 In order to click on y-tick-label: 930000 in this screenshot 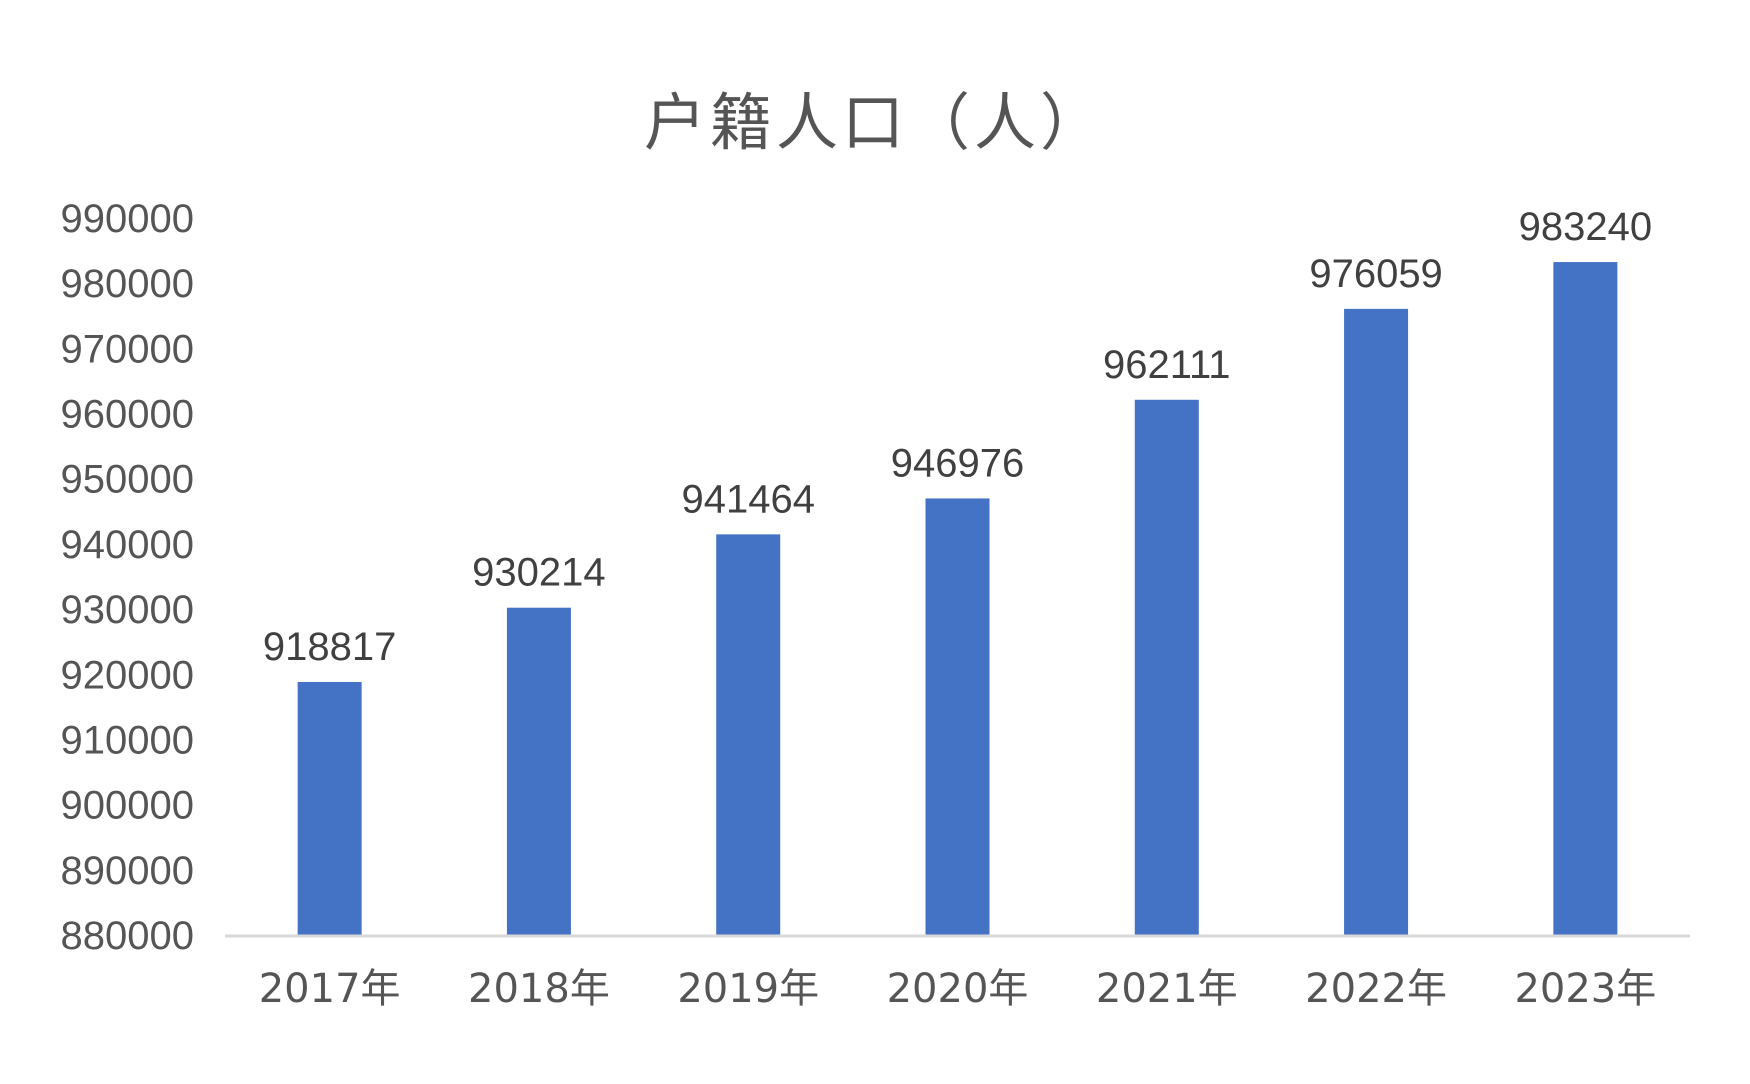, I will do `click(127, 610)`.